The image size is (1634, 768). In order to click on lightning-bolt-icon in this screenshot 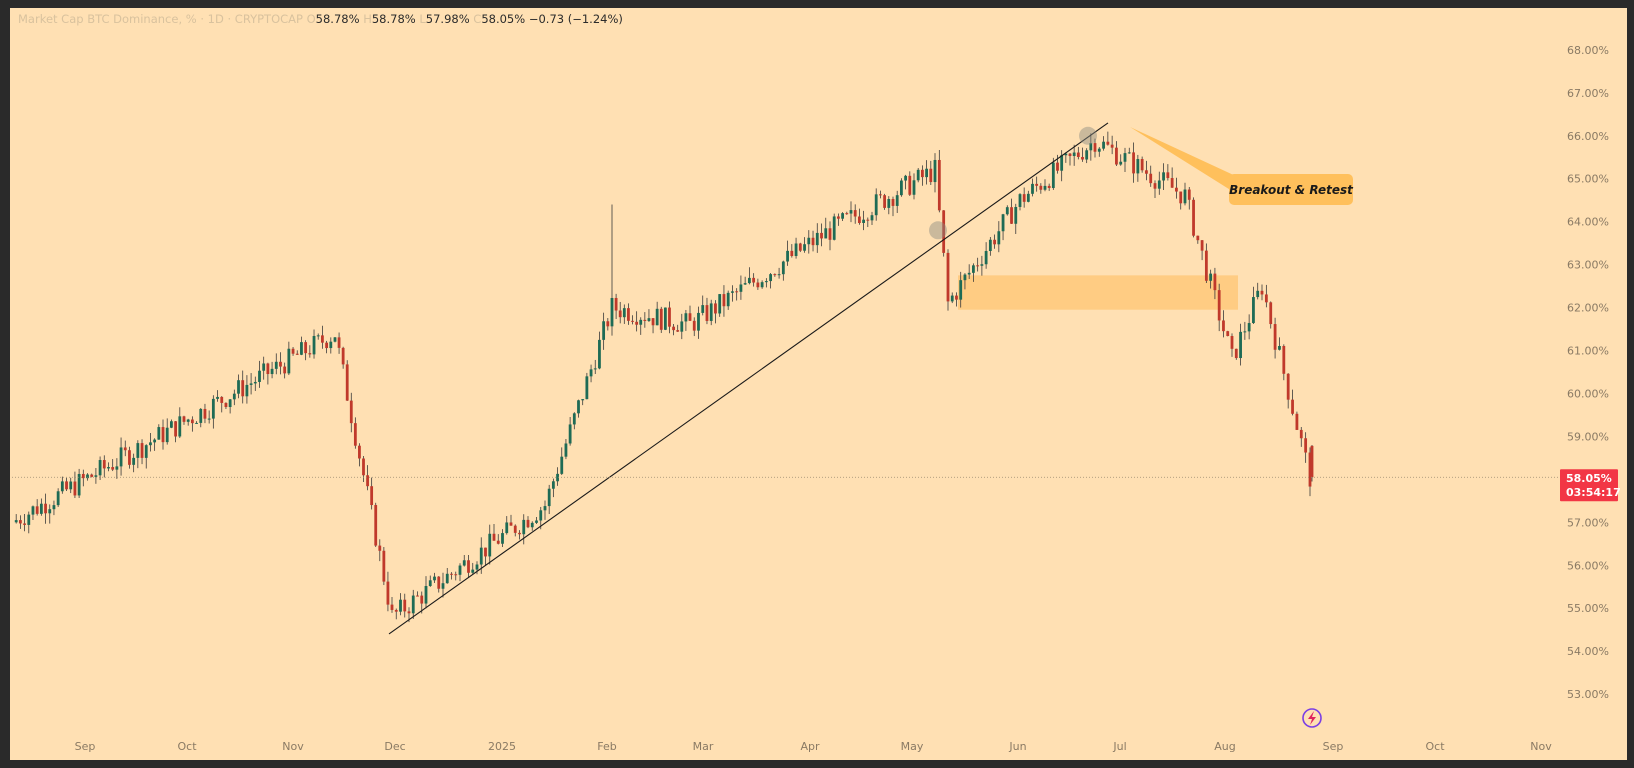, I will do `click(1312, 718)`.